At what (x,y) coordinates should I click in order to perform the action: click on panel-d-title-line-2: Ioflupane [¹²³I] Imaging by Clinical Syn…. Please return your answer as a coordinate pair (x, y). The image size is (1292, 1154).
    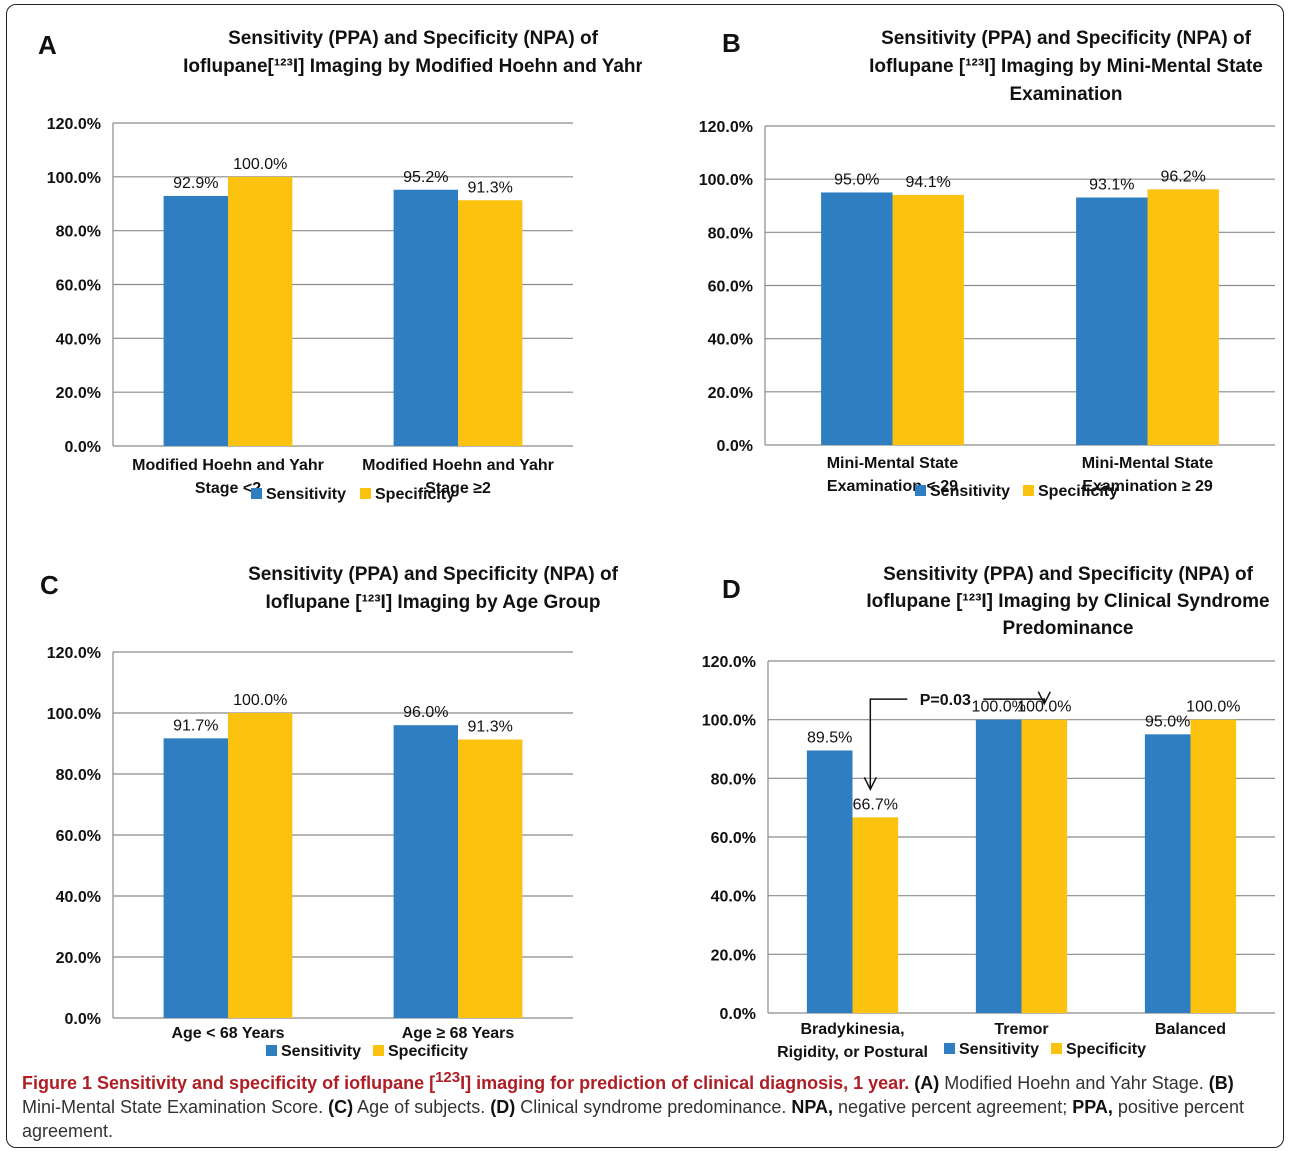
    Looking at the image, I should click on (1067, 601).